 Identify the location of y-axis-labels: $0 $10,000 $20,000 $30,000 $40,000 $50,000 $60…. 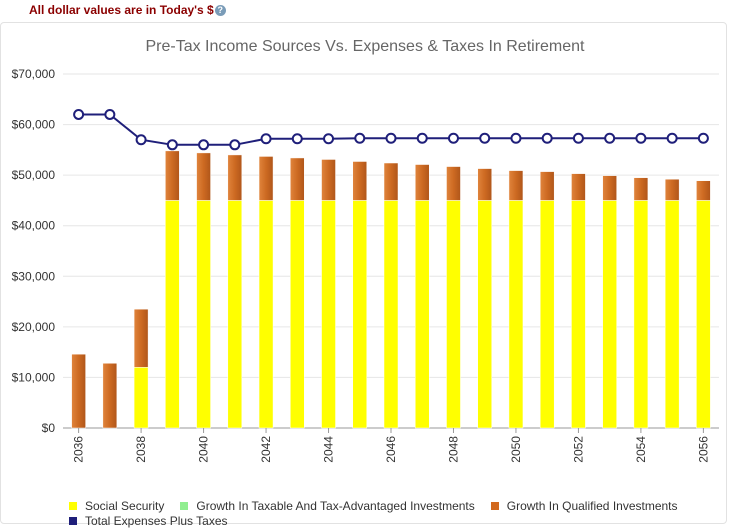
(34, 251).